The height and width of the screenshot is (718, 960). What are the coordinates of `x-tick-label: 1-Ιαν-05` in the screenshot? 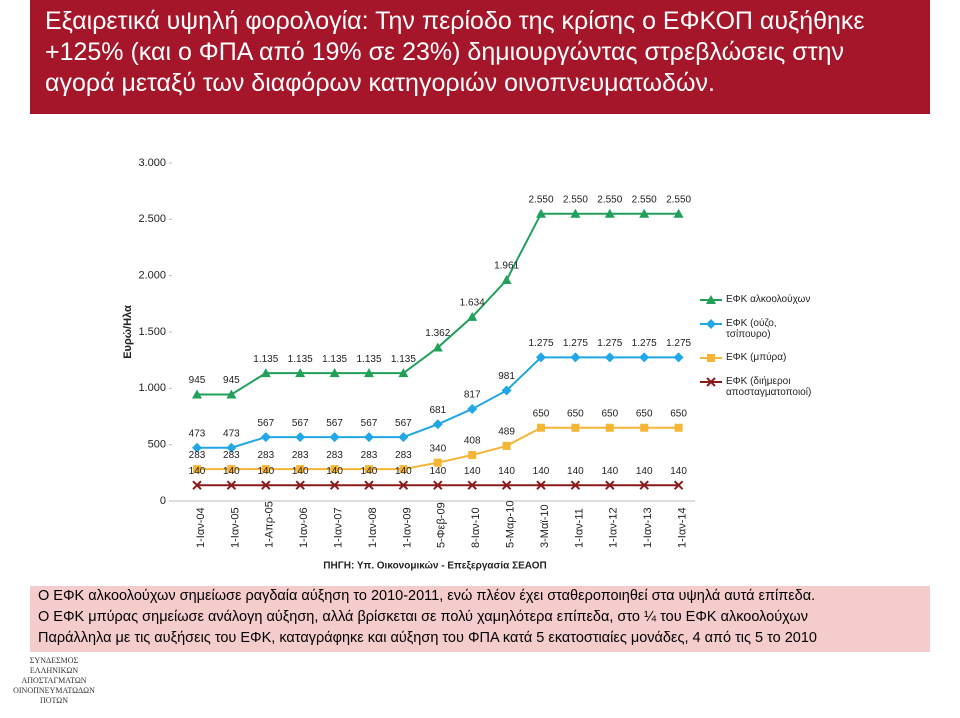 It's located at (235, 527).